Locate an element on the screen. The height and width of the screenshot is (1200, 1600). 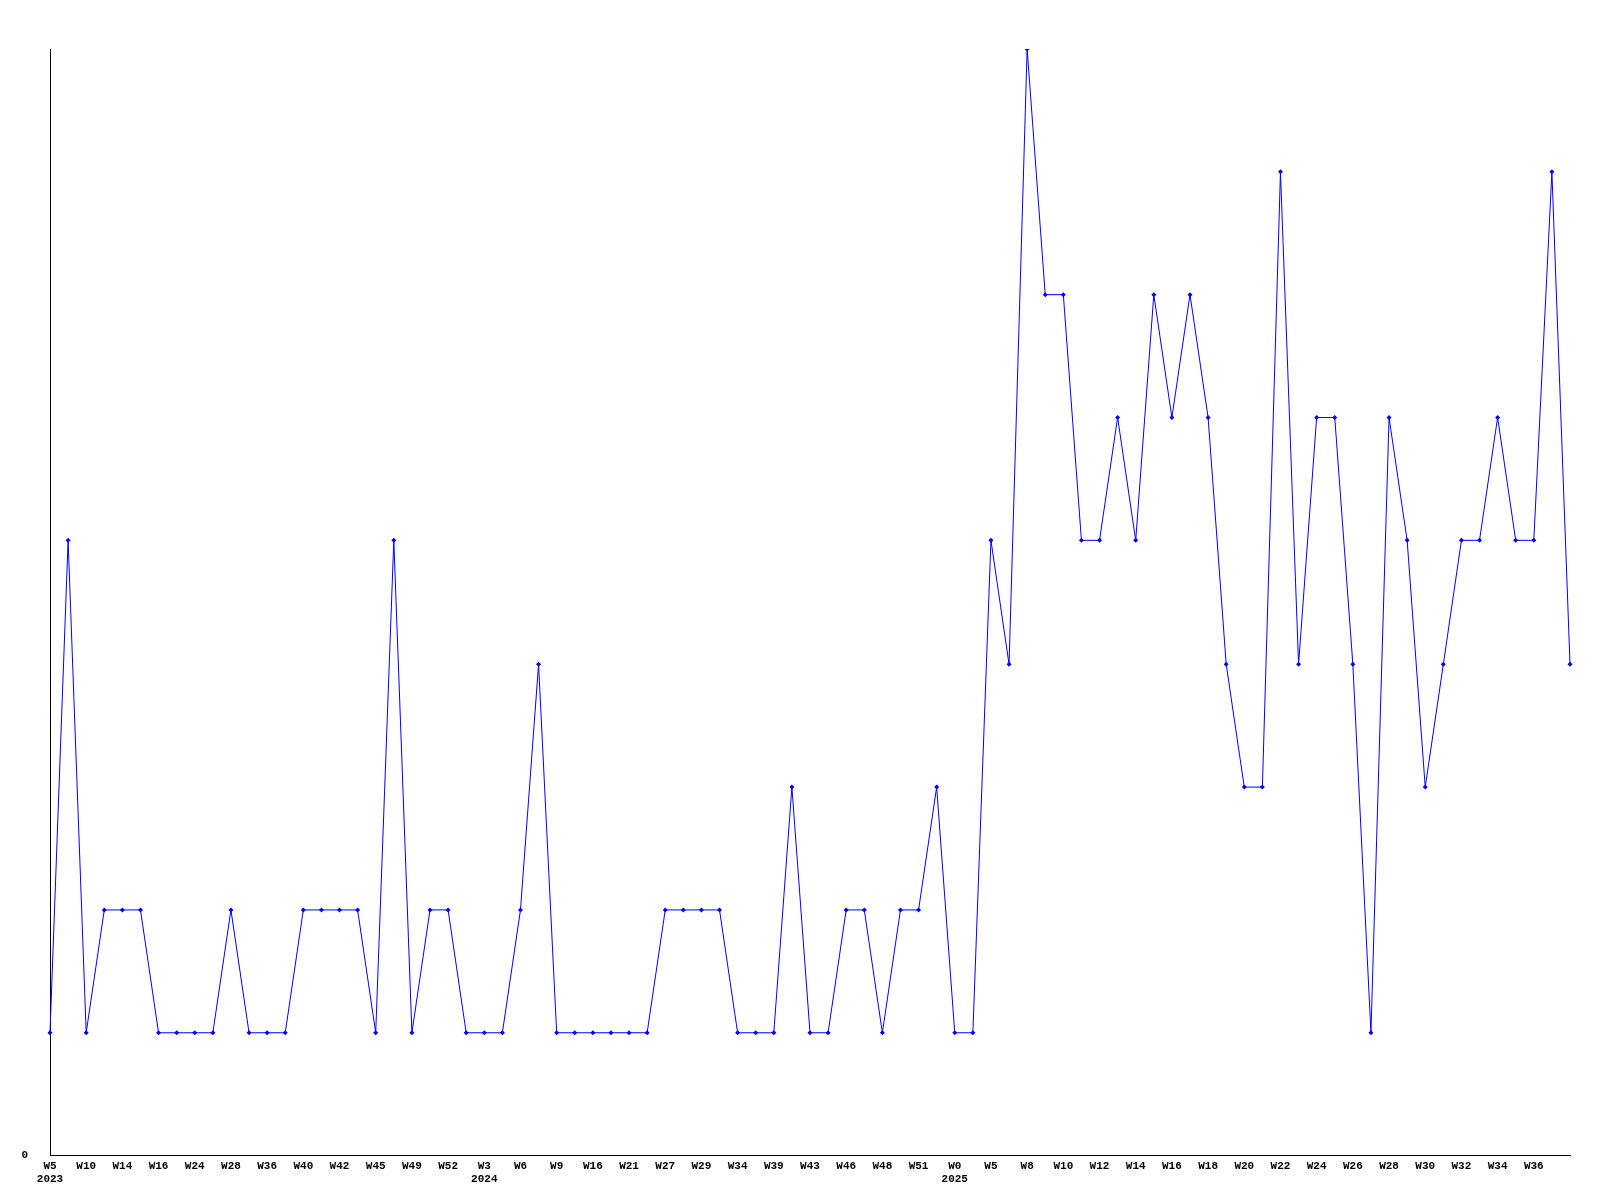
x-tick-label: W51 is located at coordinates (918, 1165).